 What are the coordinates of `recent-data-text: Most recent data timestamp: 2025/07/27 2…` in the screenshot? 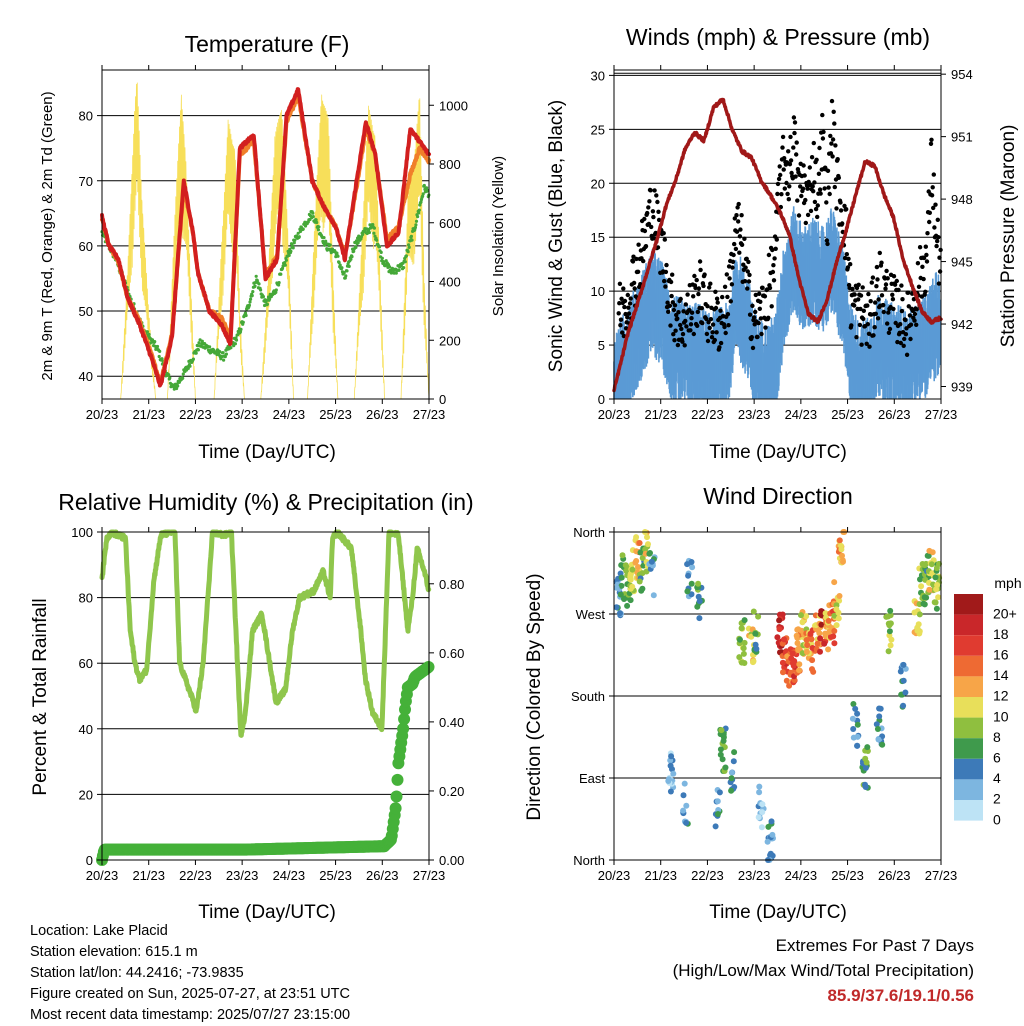 It's located at (190, 1015).